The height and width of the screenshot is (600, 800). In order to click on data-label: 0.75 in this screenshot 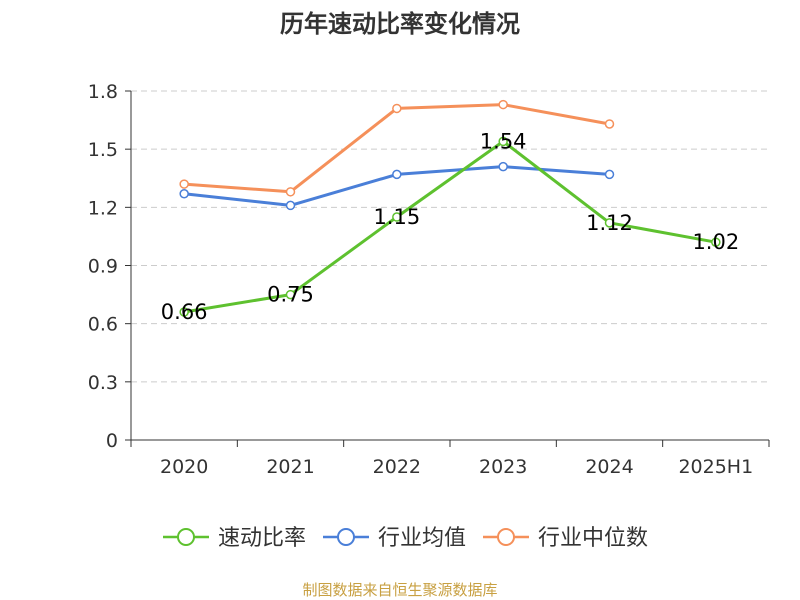, I will do `click(290, 295)`.